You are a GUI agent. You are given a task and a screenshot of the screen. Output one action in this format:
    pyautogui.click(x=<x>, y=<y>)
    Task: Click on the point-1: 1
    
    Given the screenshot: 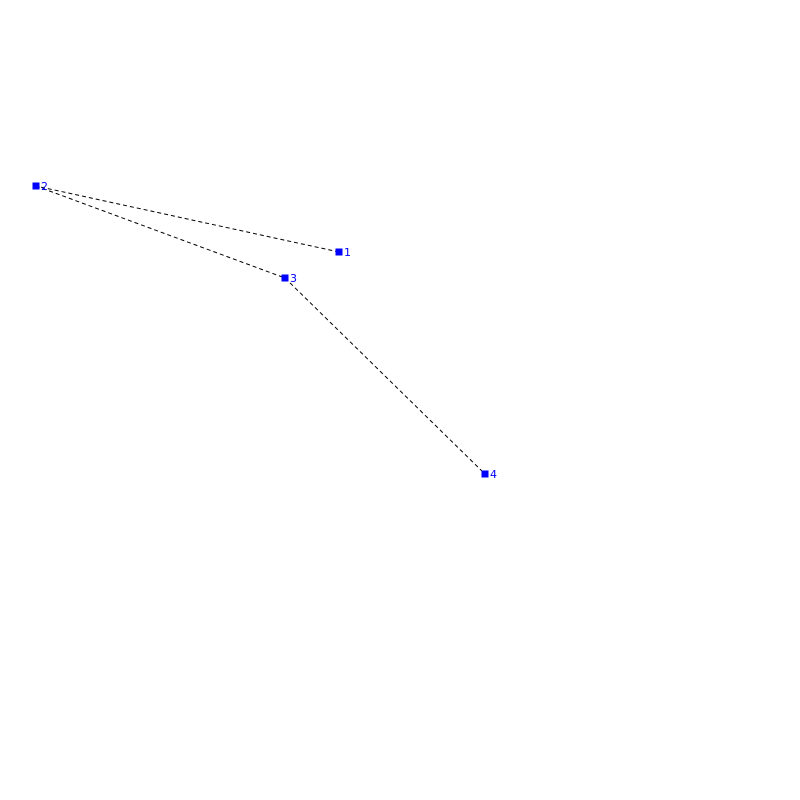 What is the action you would take?
    pyautogui.click(x=343, y=252)
    